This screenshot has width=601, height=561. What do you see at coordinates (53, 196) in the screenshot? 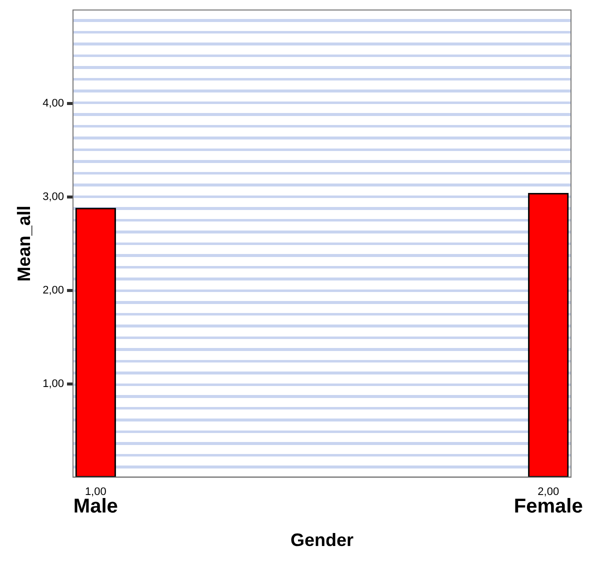
I see `y-tick-label: 3,00` at bounding box center [53, 196].